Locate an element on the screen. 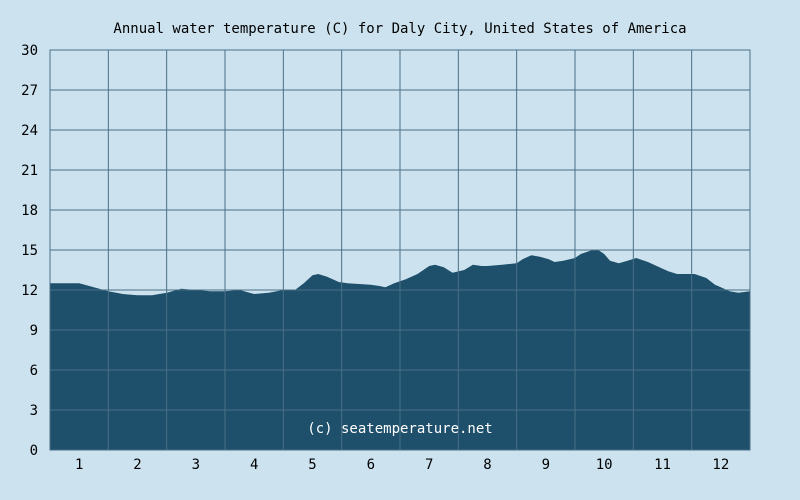  y-tick-label: 27 is located at coordinates (29, 91).